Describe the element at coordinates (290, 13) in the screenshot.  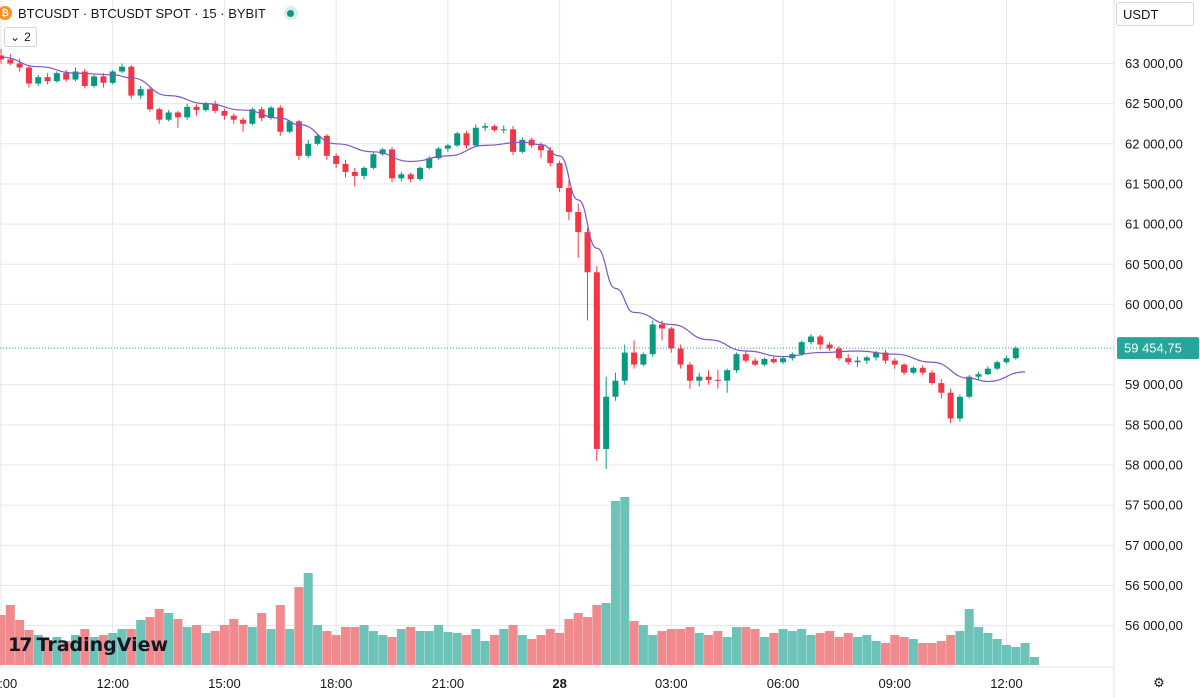
I see `live-dot-icon` at that location.